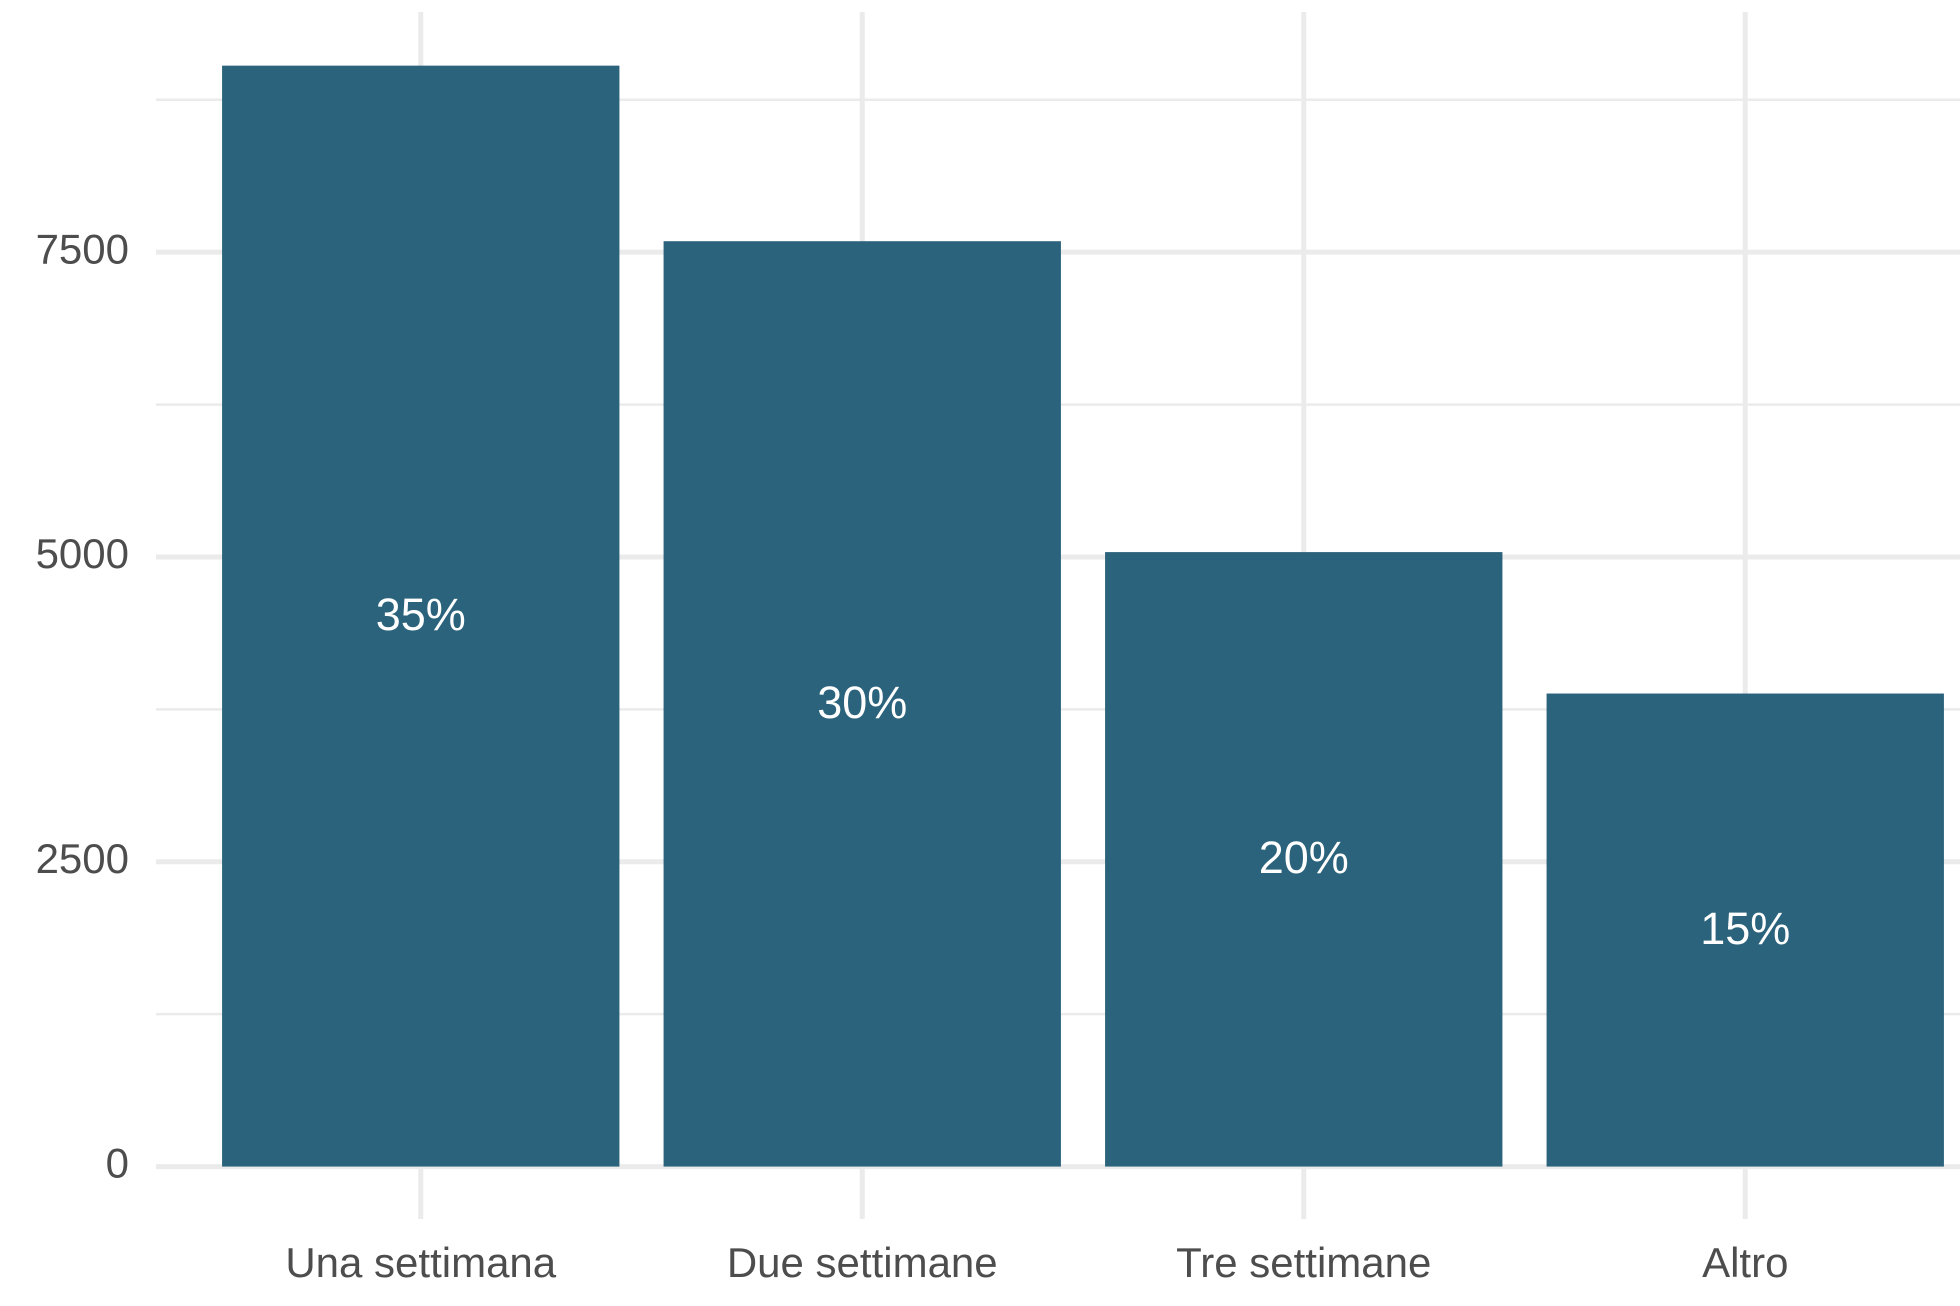  I want to click on data-label: 35%, so click(421, 614).